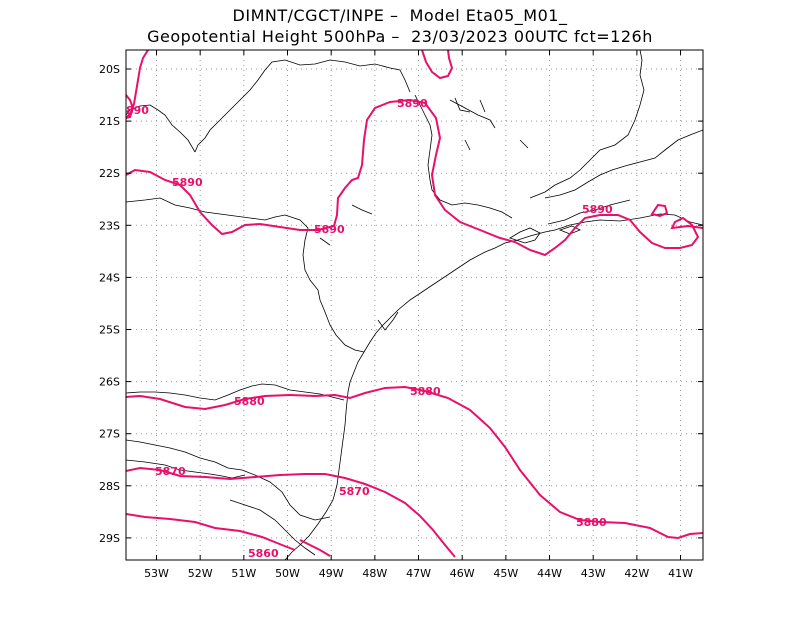  Describe the element at coordinates (109, 225) in the screenshot. I see `lat-label: 23S` at that location.